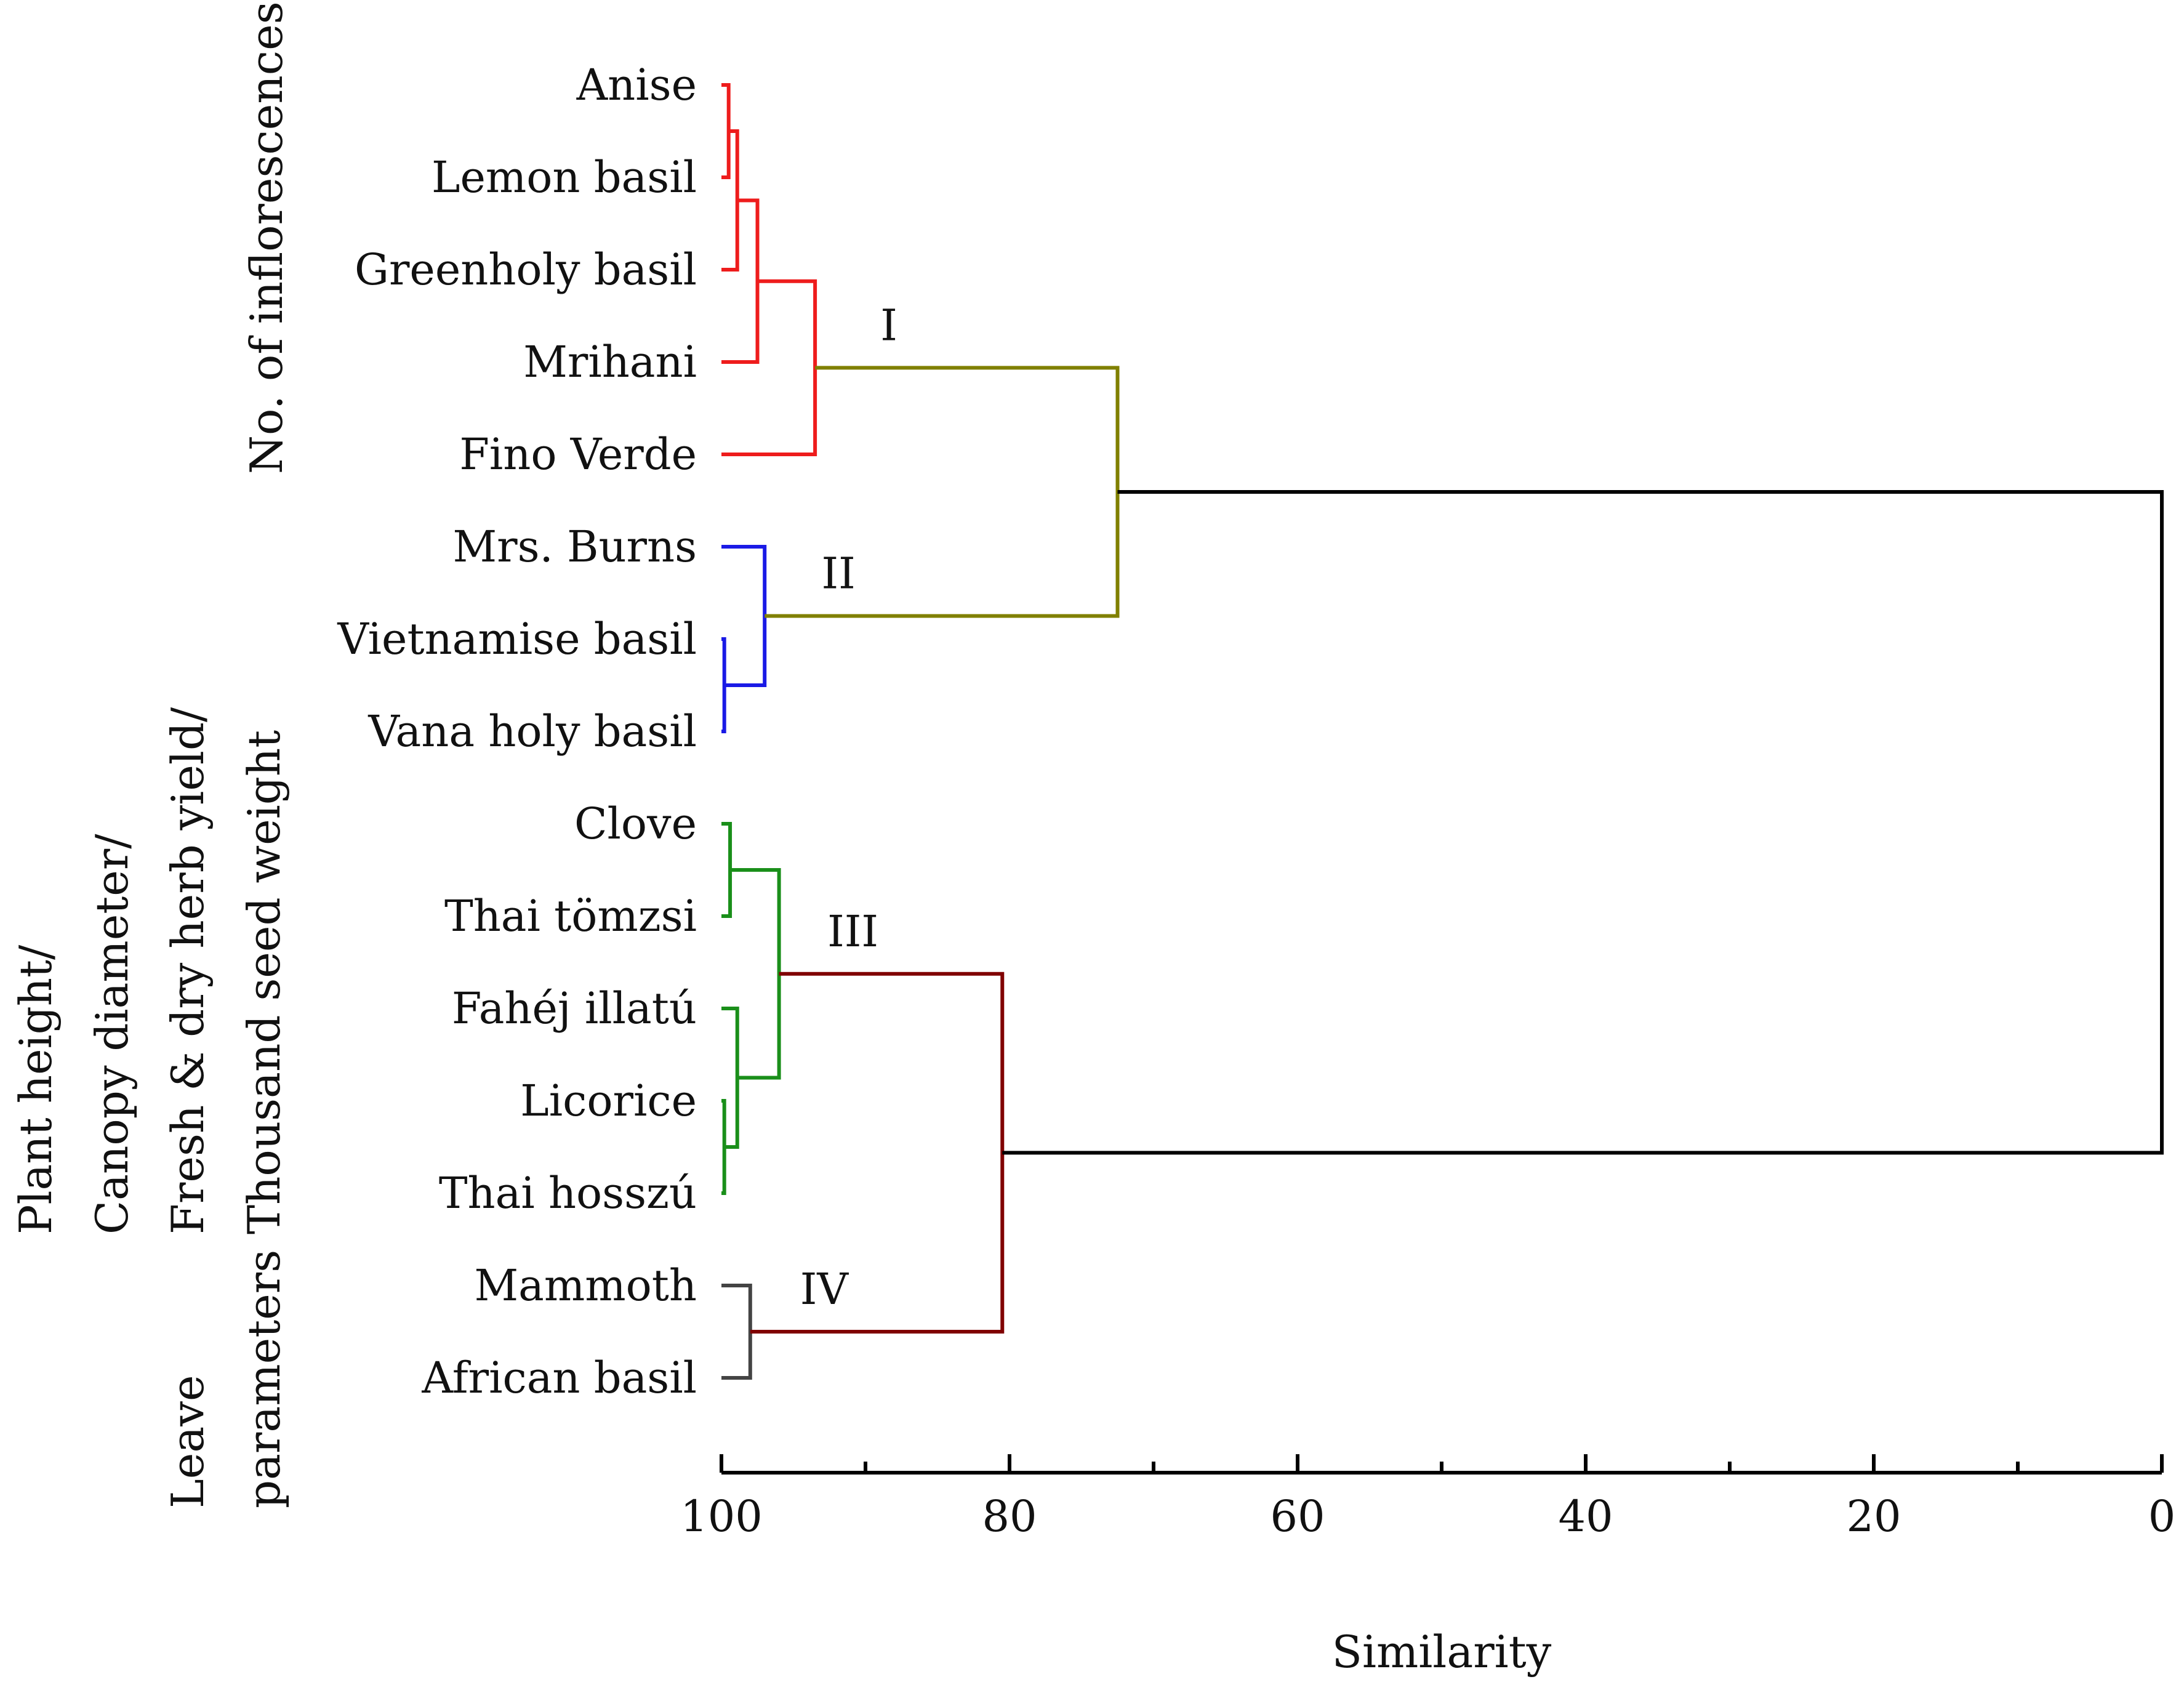 The image size is (2184, 1690). What do you see at coordinates (559, 1378) in the screenshot?
I see `leaf-label-african-basil: African basil` at bounding box center [559, 1378].